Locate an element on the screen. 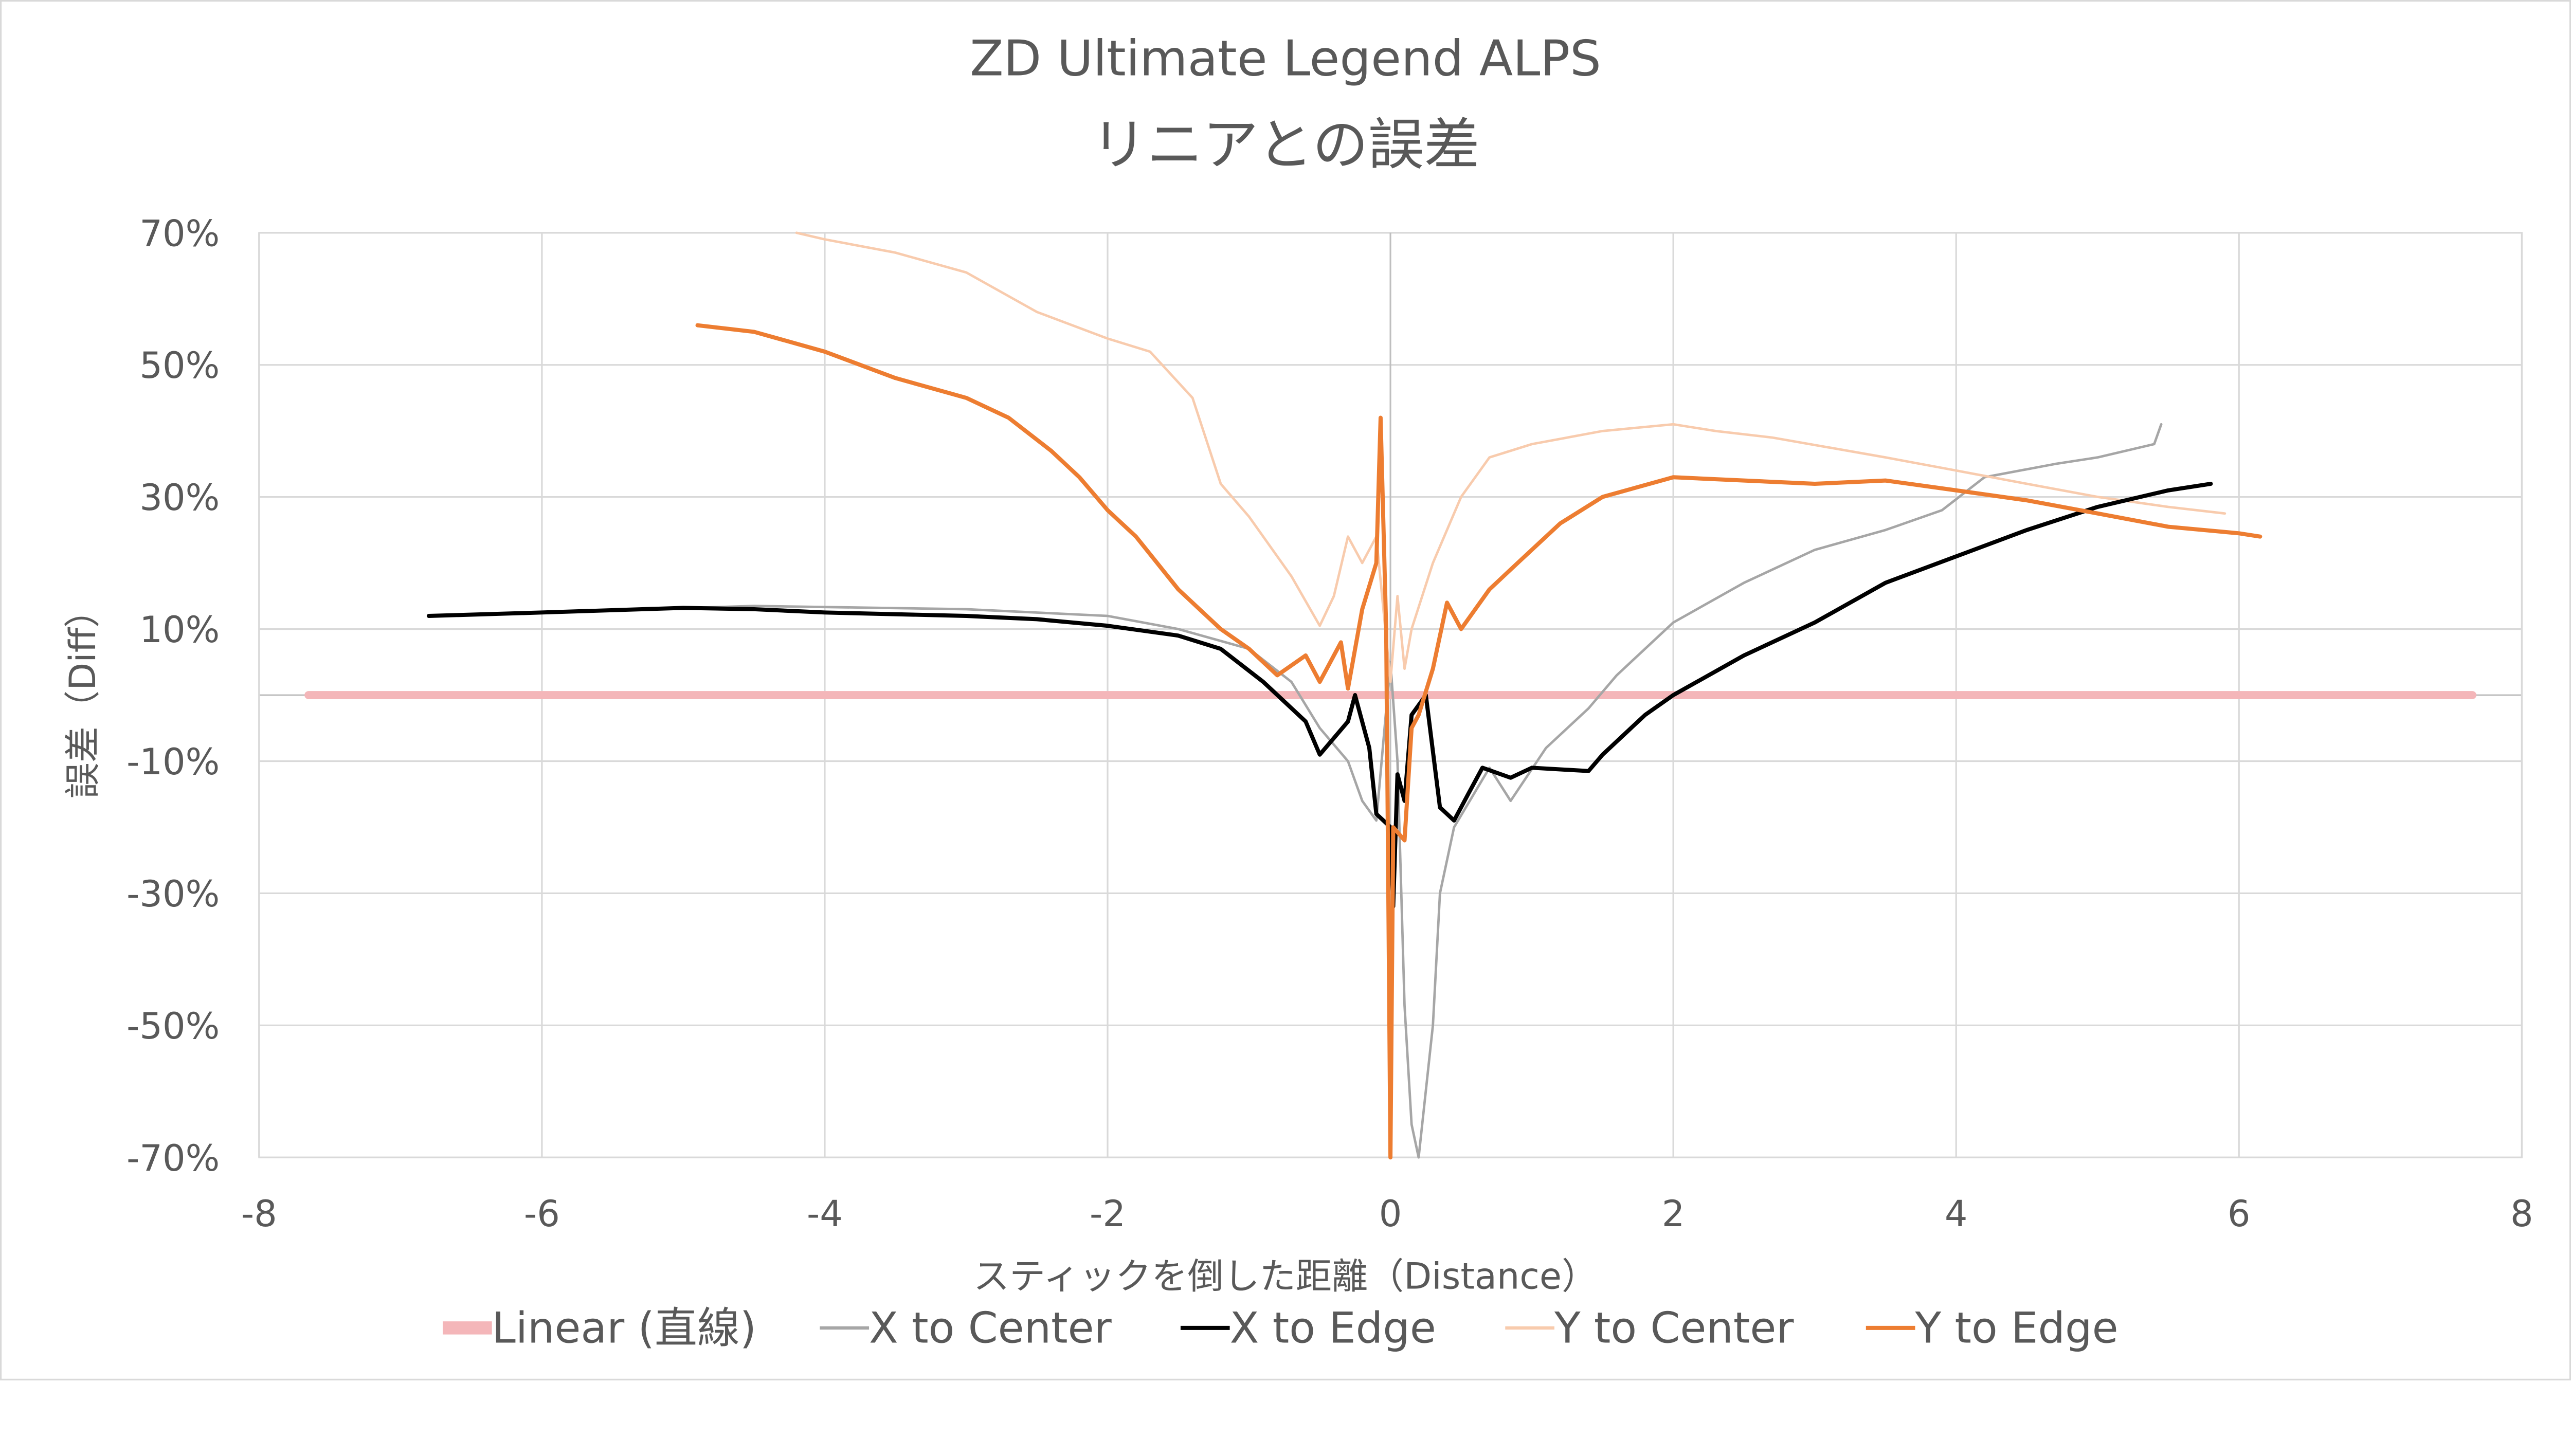 The height and width of the screenshot is (1456, 2571). x-tick-label: -2 is located at coordinates (1108, 1214).